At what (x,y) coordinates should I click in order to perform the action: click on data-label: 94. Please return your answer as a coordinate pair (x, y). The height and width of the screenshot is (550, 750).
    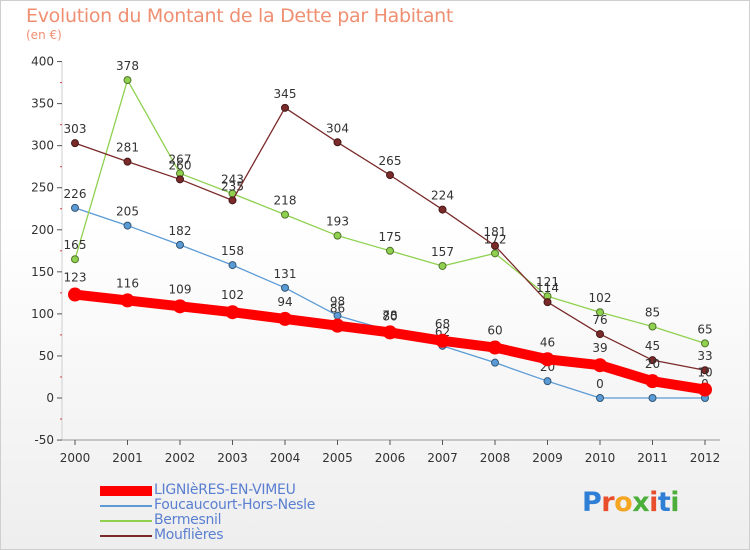
    Looking at the image, I should click on (284, 302).